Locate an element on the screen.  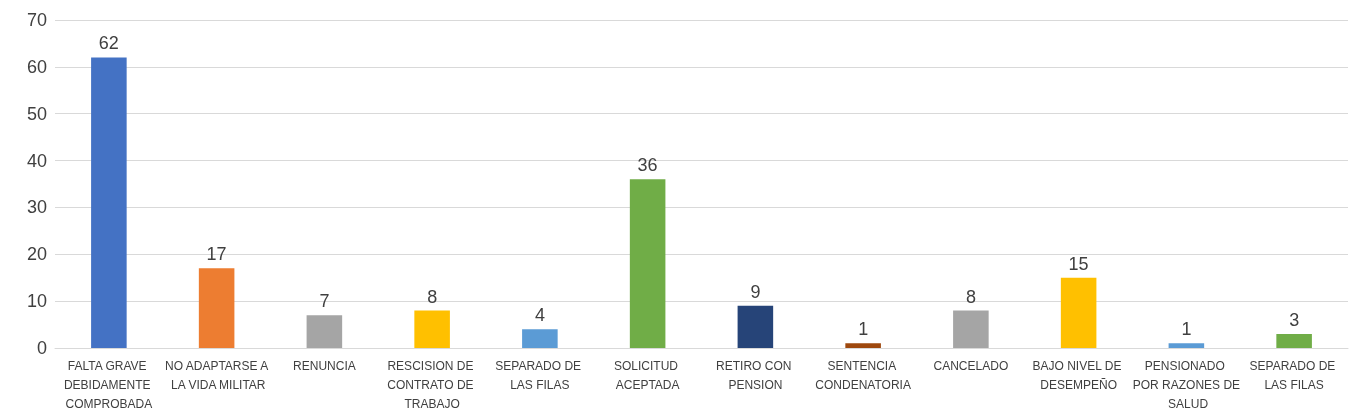
y-tick-label: 0 is located at coordinates (41, 348).